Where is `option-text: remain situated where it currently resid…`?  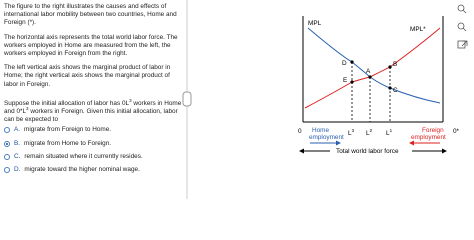
option-text: remain situated where it currently resid… is located at coordinates (83, 156).